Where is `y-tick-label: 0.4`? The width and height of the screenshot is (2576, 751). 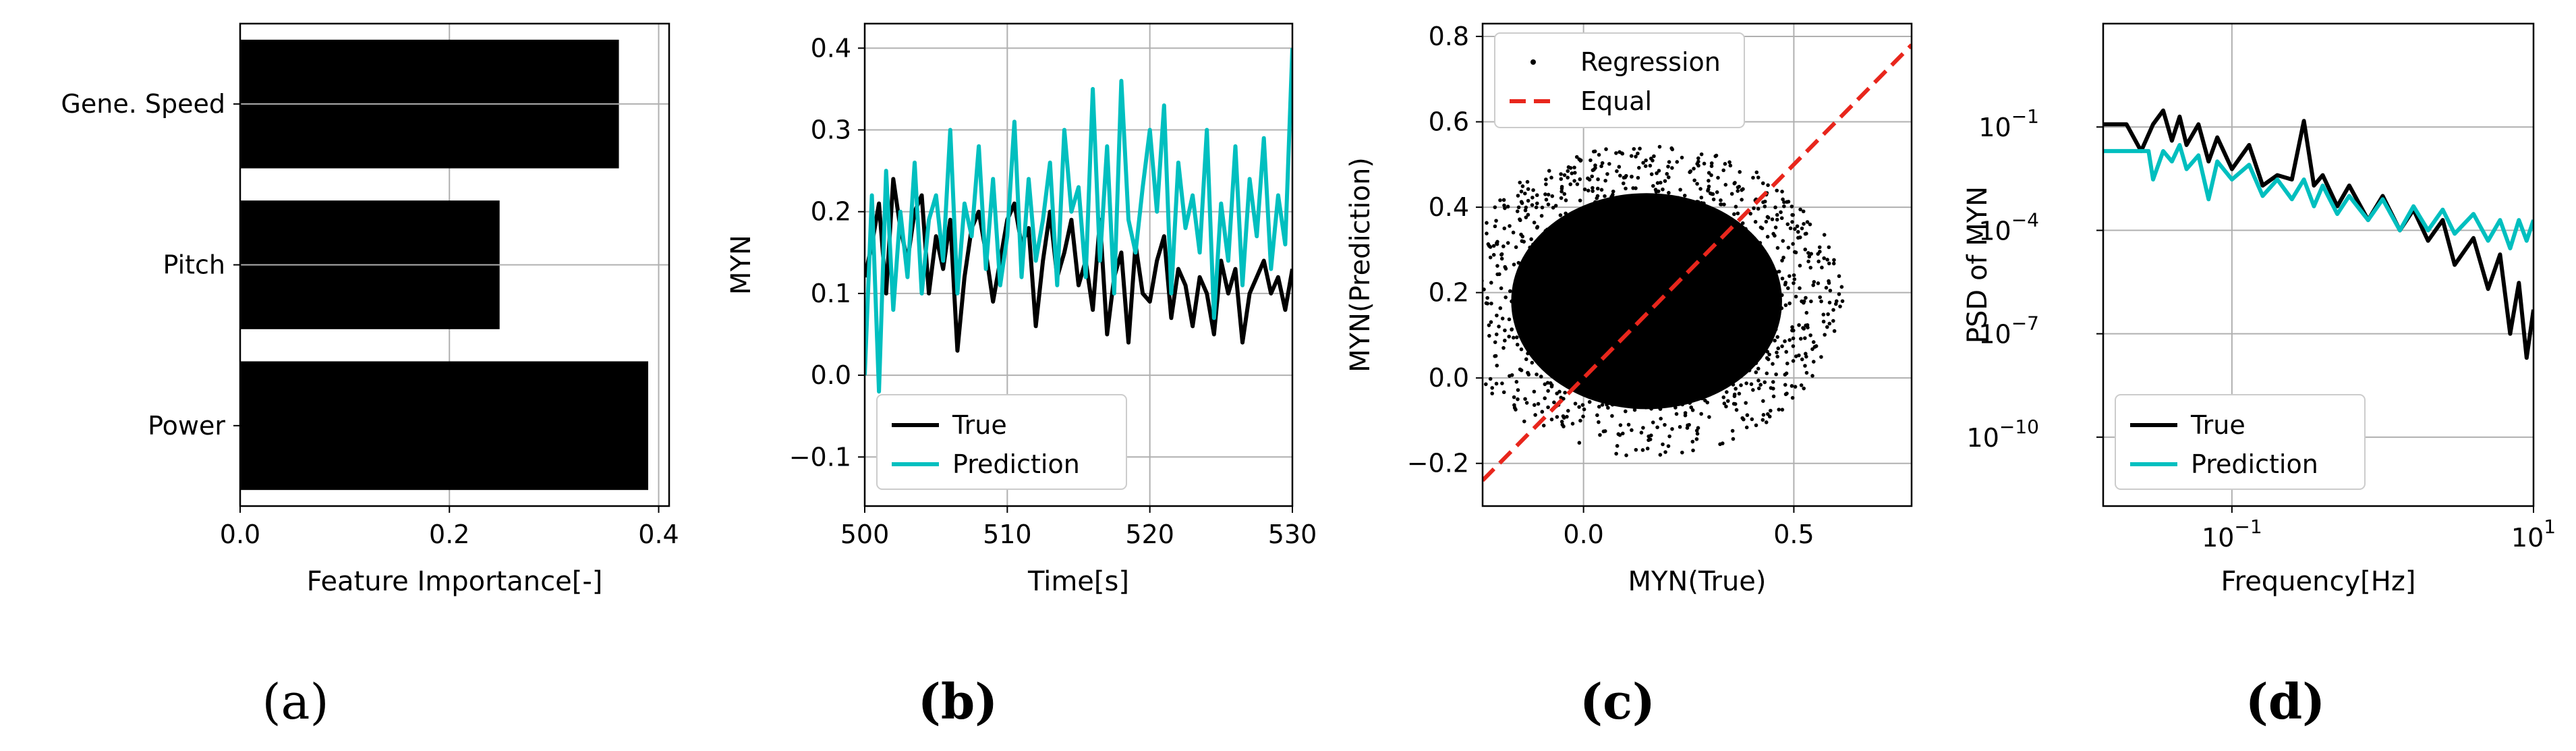
y-tick-label: 0.4 is located at coordinates (1449, 207).